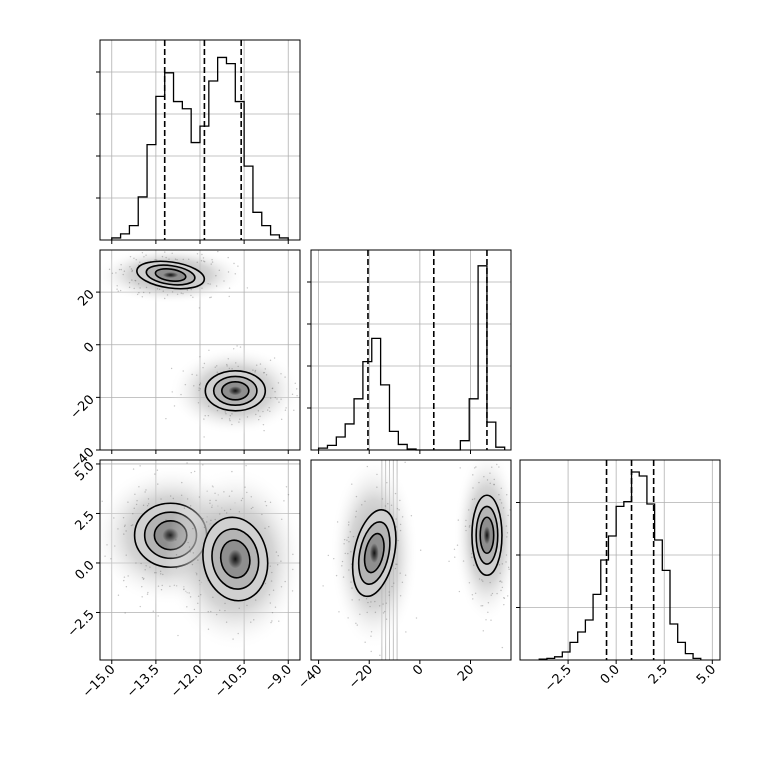 The width and height of the screenshot is (760, 760). What do you see at coordinates (610, 674) in the screenshot?
I see `x-tick-label: 0.0` at bounding box center [610, 674].